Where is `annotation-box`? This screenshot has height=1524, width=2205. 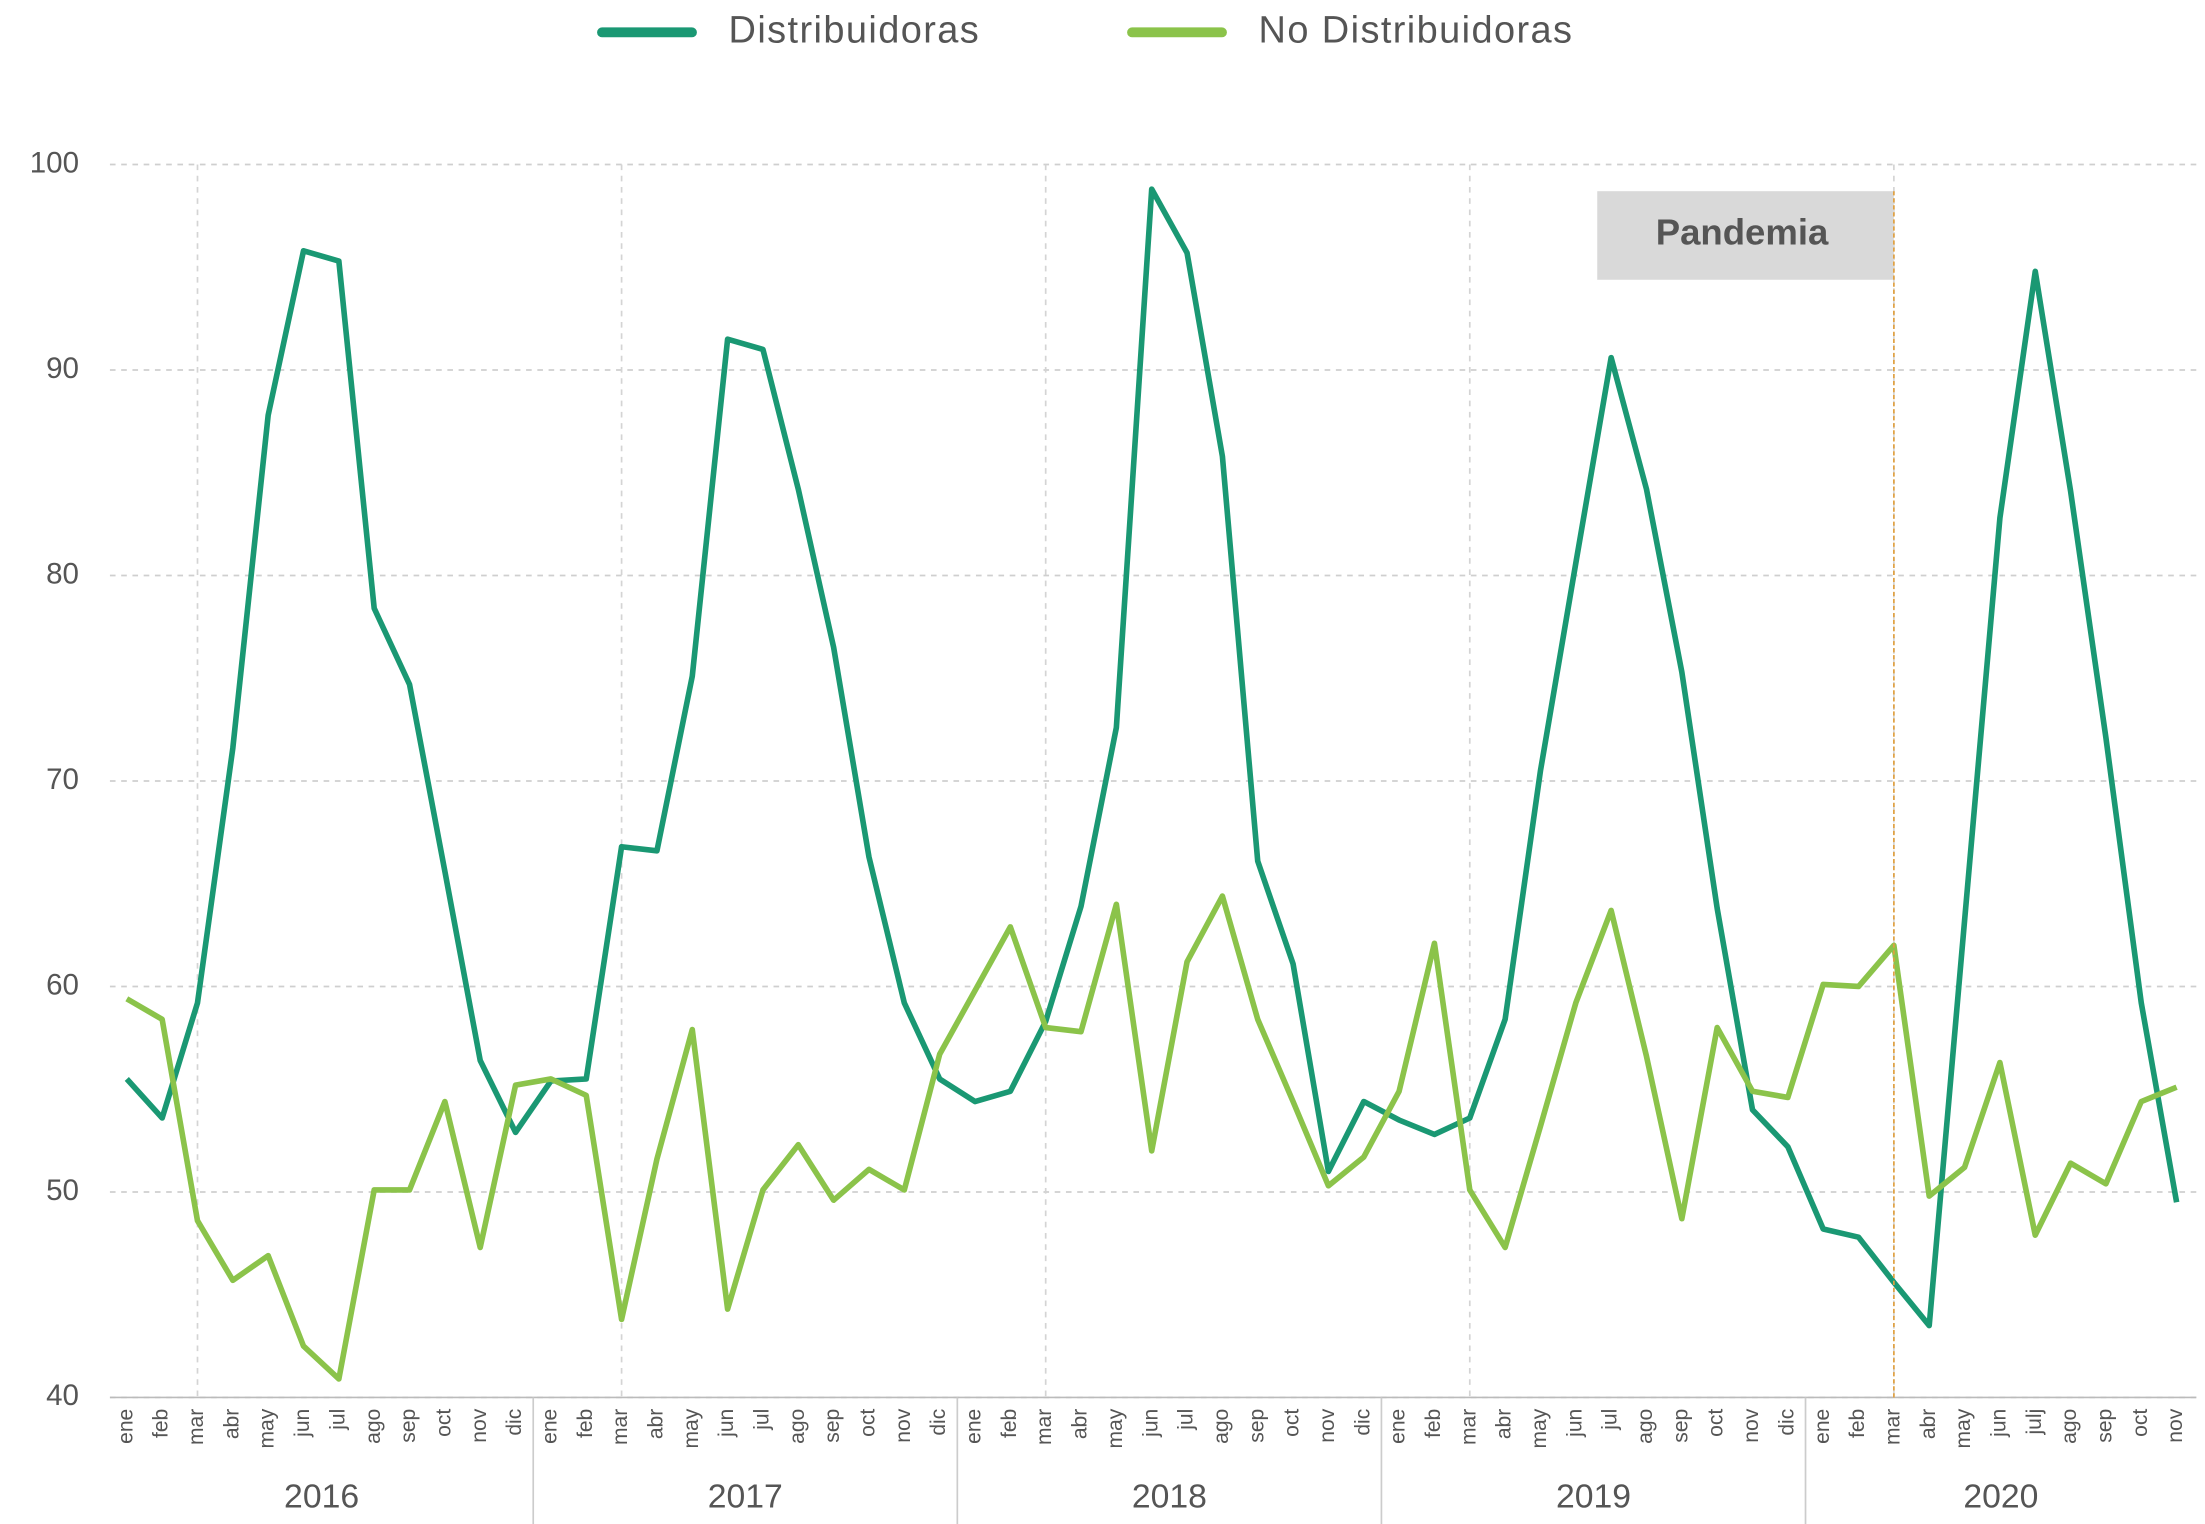
annotation-box is located at coordinates (1745, 235).